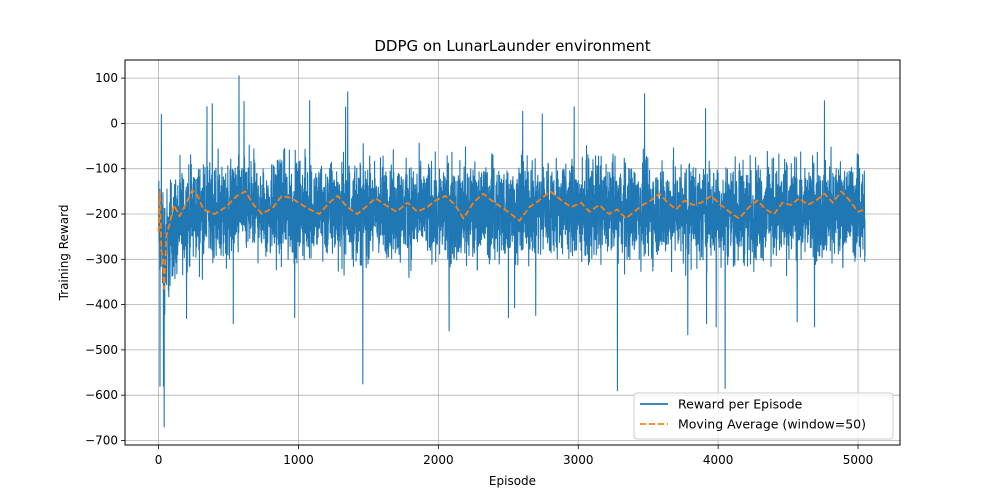  Describe the element at coordinates (101, 395) in the screenshot. I see `y-tick-label: −600` at that location.